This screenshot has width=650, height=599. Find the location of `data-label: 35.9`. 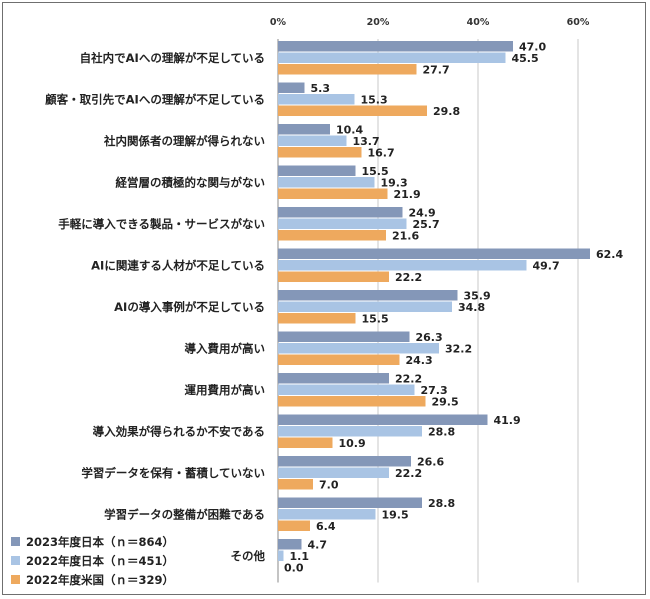

data-label: 35.9 is located at coordinates (477, 296).